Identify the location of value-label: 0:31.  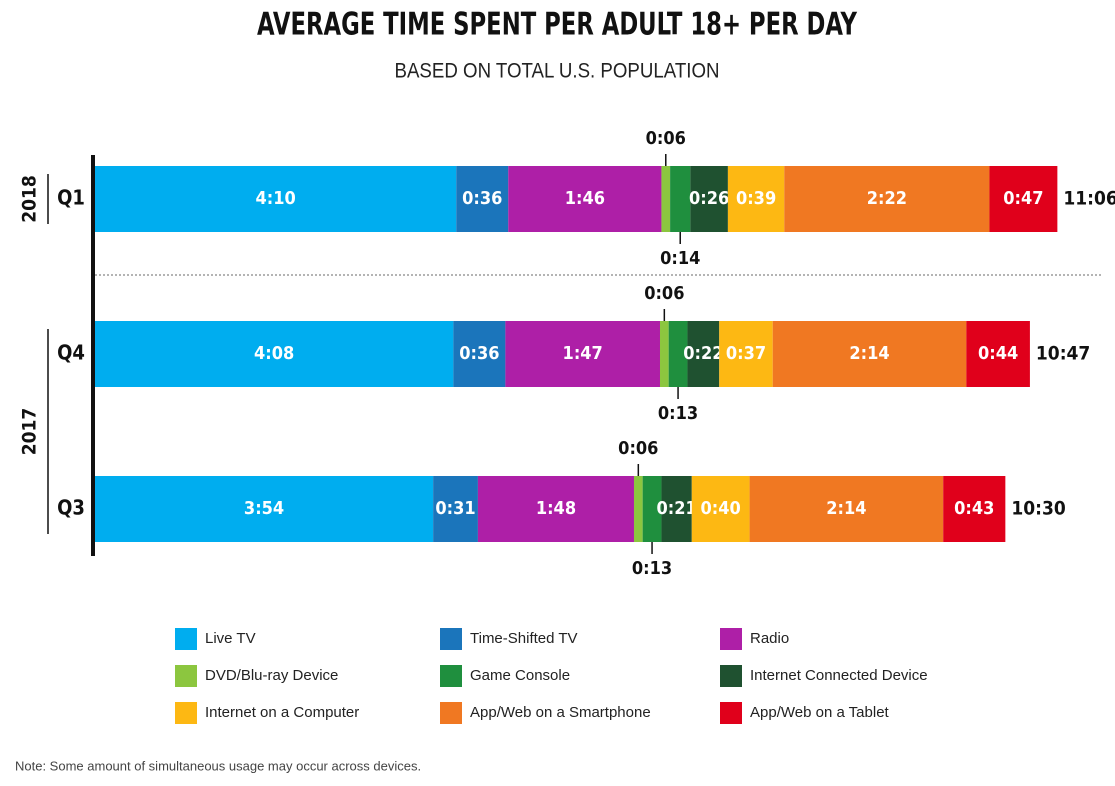
(455, 508).